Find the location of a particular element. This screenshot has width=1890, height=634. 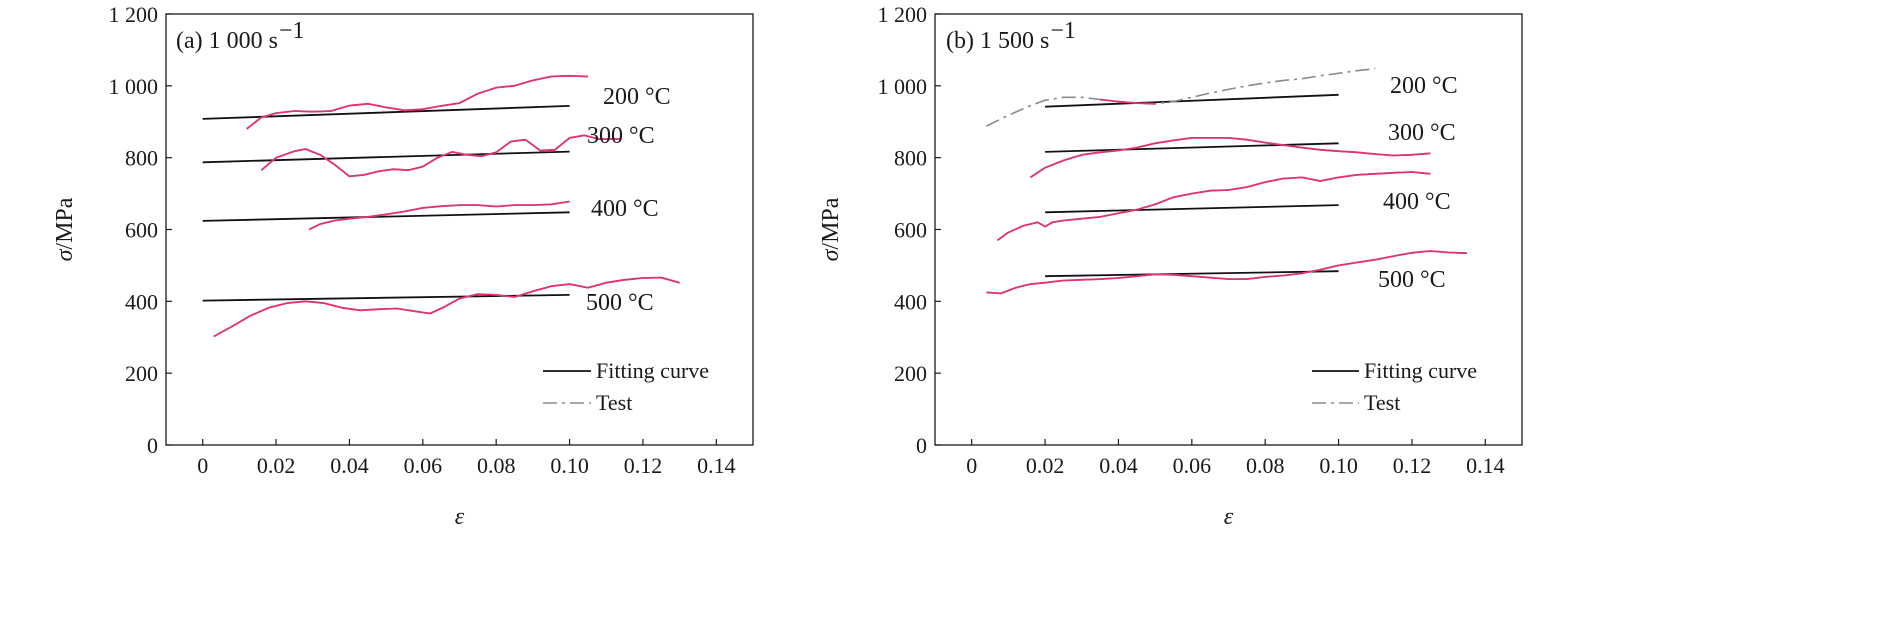

panel-title: (b) 1 500 s is located at coordinates (997, 41).